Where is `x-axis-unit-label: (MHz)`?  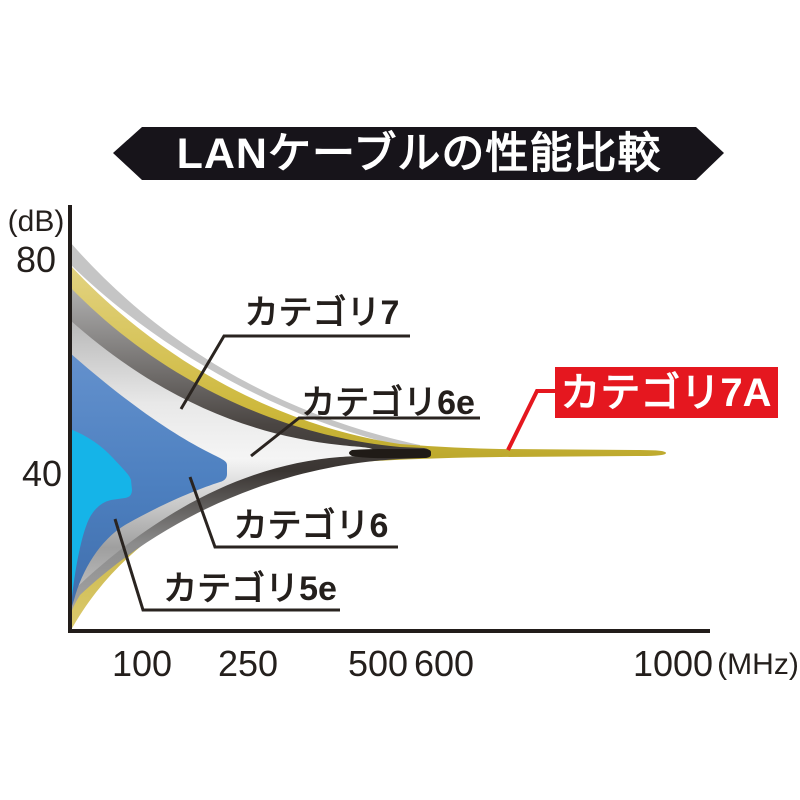
x-axis-unit-label: (MHz) is located at coordinates (758, 664).